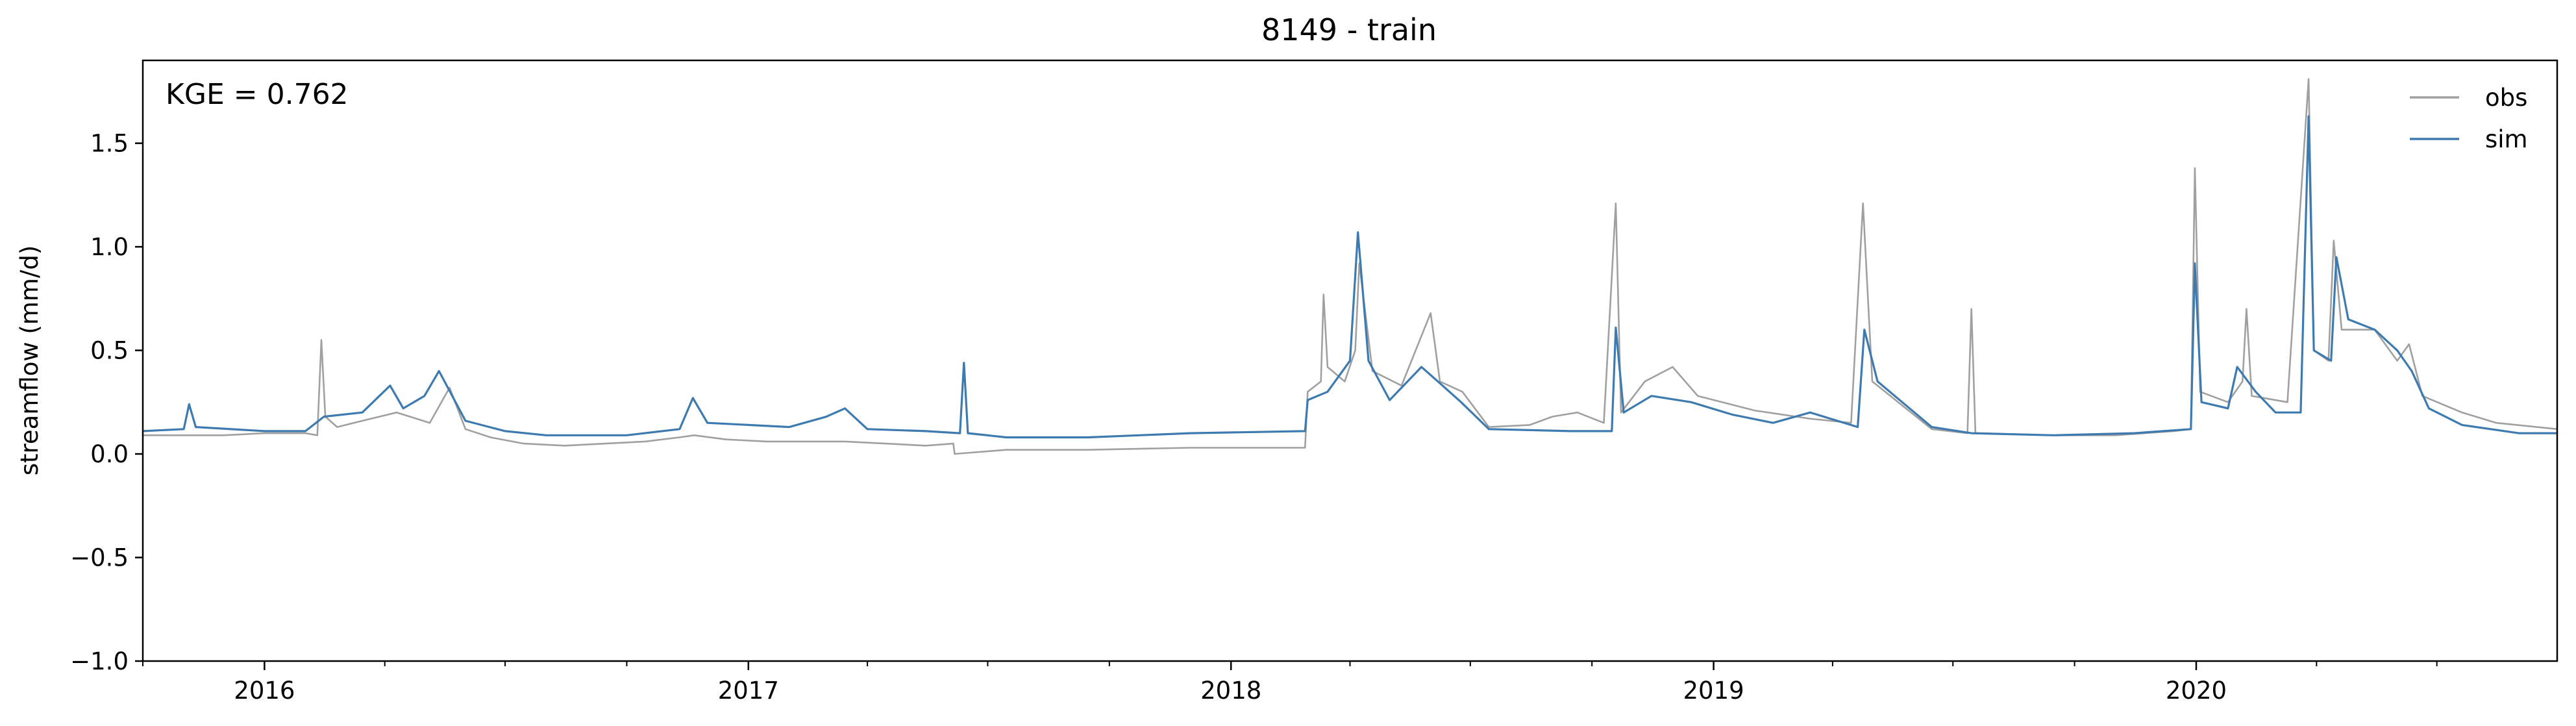  I want to click on kge-annotation: KGE = 0.762, so click(257, 94).